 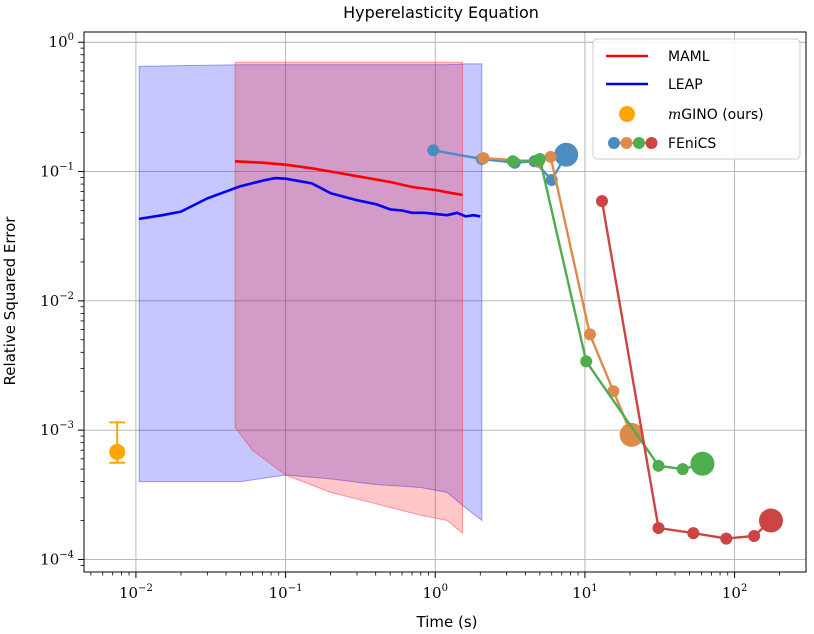 I want to click on leap-line, so click(x=309, y=198).